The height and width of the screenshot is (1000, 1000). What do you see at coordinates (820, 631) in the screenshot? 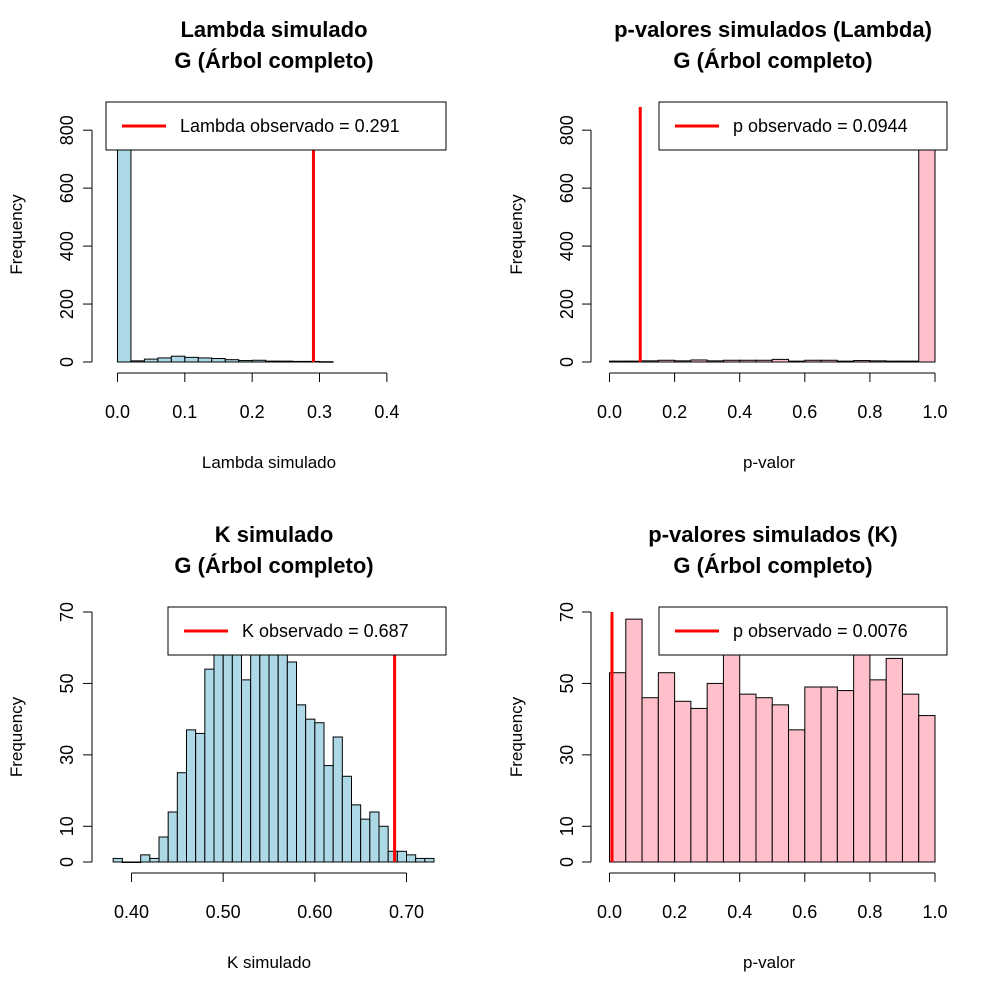
I see `legend-label: p observado = 0.0076` at bounding box center [820, 631].